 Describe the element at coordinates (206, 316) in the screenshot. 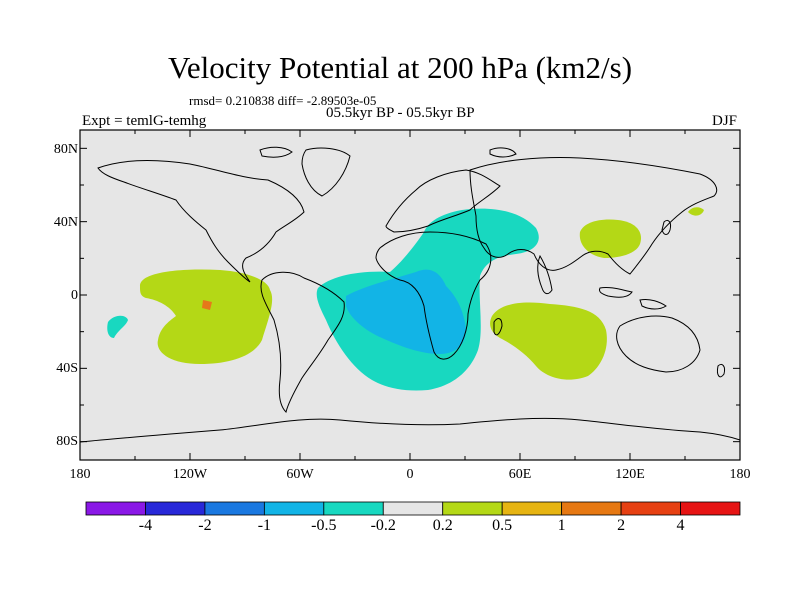

I see `contour-region-east-pacific` at that location.